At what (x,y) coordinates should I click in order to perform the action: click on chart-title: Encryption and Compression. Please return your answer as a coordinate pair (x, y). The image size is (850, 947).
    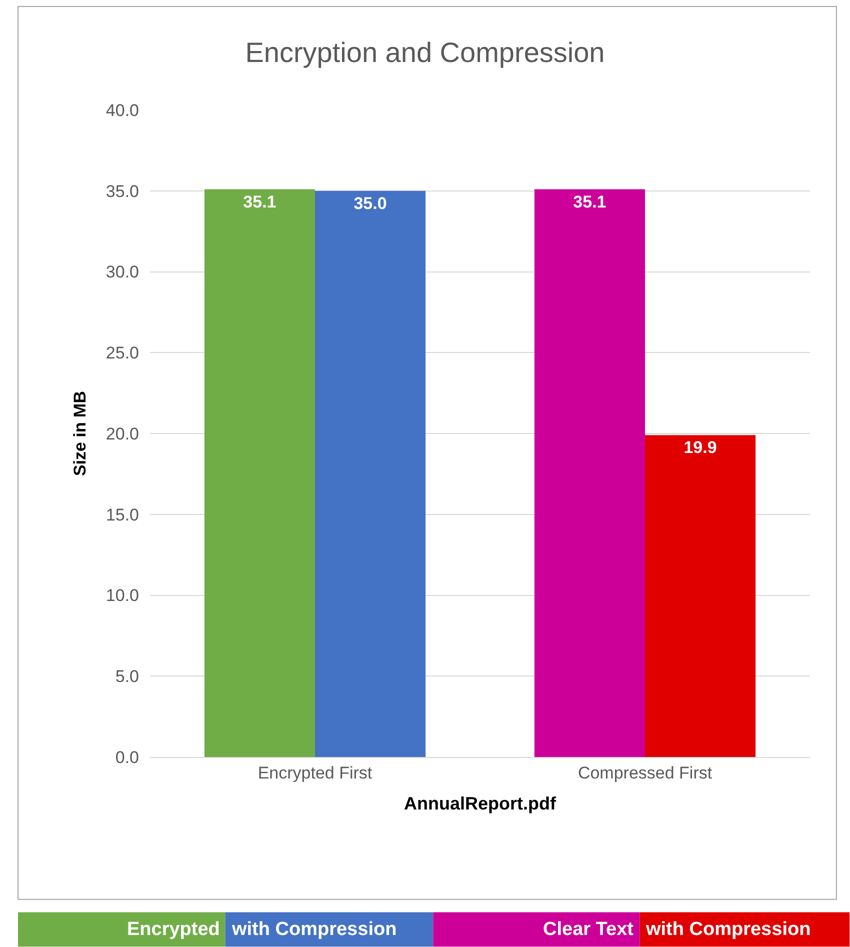
    Looking at the image, I should click on (425, 52).